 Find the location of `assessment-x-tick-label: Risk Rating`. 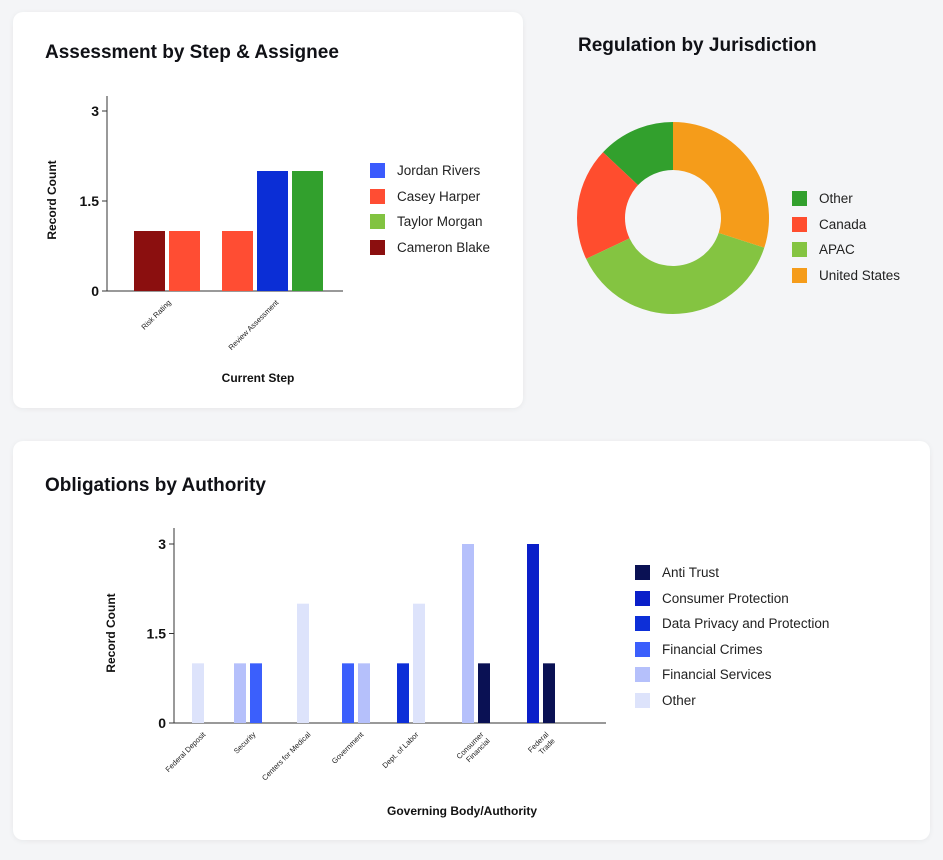

assessment-x-tick-label: Risk Rating is located at coordinates (155, 314).